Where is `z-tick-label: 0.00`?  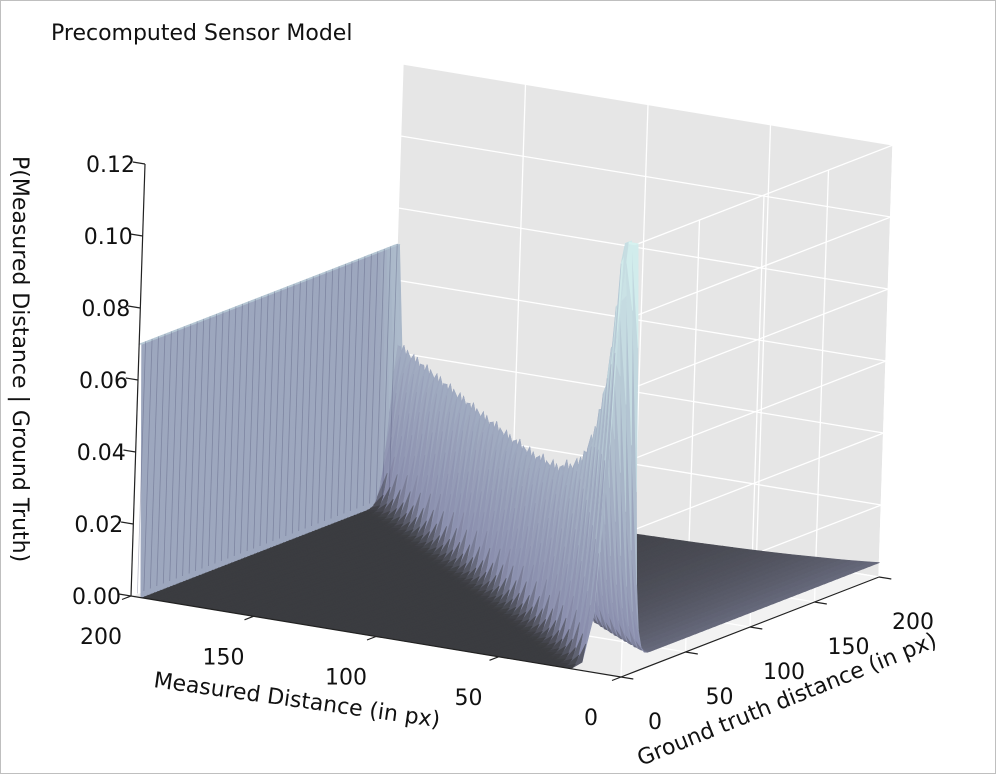
z-tick-label: 0.00 is located at coordinates (96, 597).